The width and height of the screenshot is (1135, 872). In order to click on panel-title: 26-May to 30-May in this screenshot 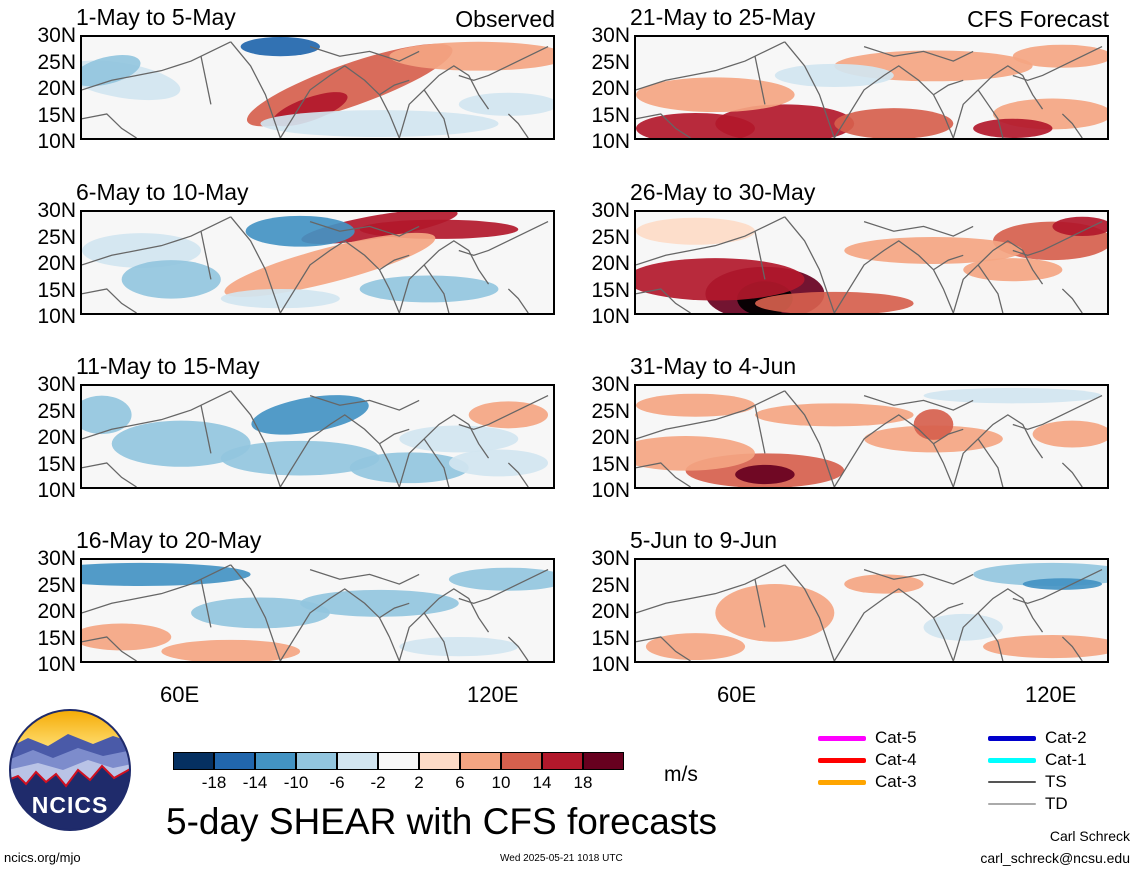, I will do `click(723, 192)`.